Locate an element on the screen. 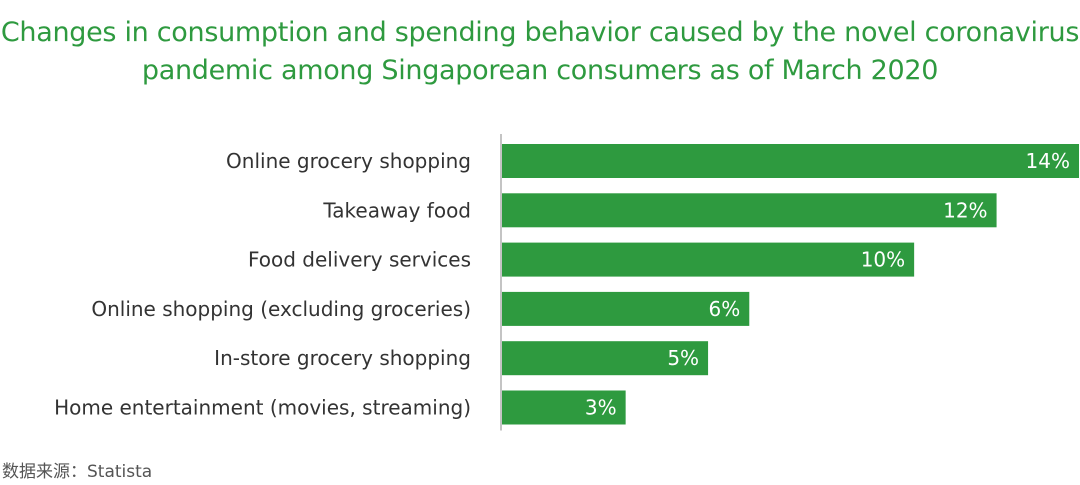 The height and width of the screenshot is (485, 1080). category-label: In-store grocery shopping is located at coordinates (342, 358).